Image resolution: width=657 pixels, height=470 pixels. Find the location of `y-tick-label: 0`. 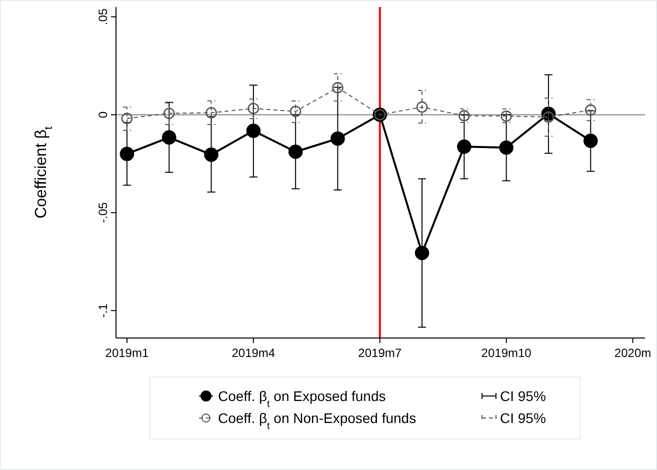

y-tick-label: 0 is located at coordinates (103, 114).